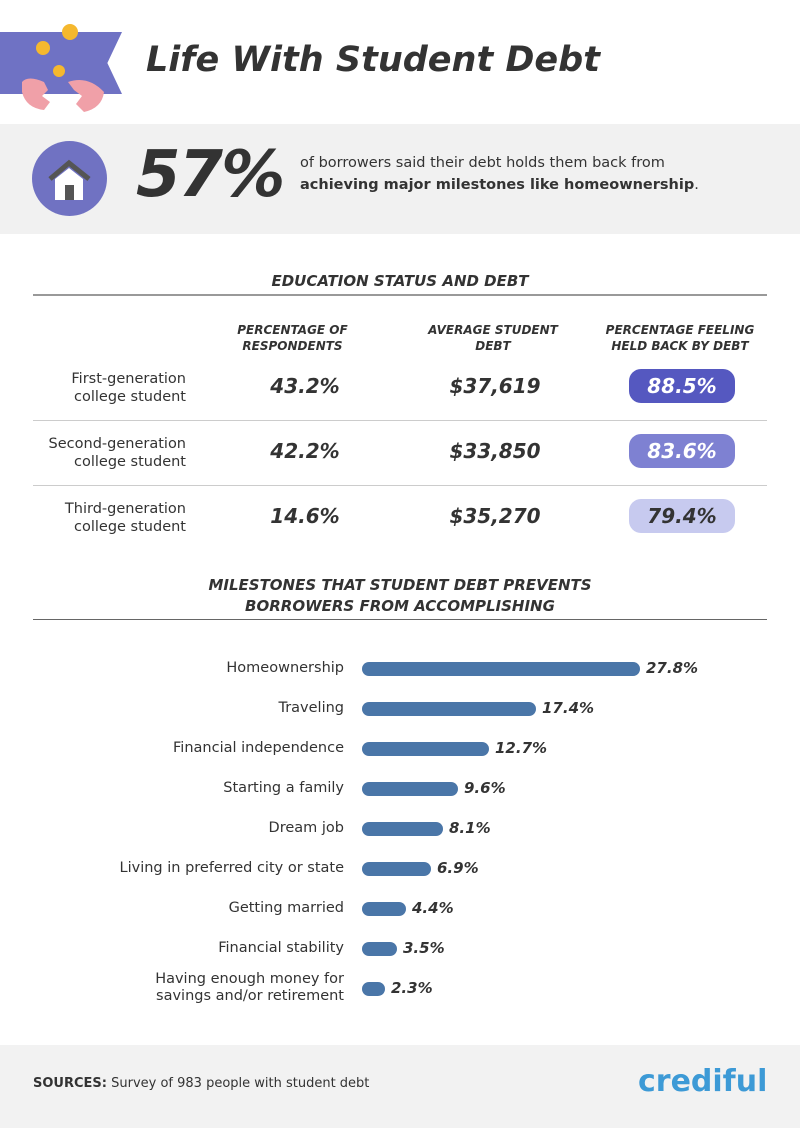 Image resolution: width=800 pixels, height=1128 pixels. I want to click on bar-category: Getting married, so click(286, 908).